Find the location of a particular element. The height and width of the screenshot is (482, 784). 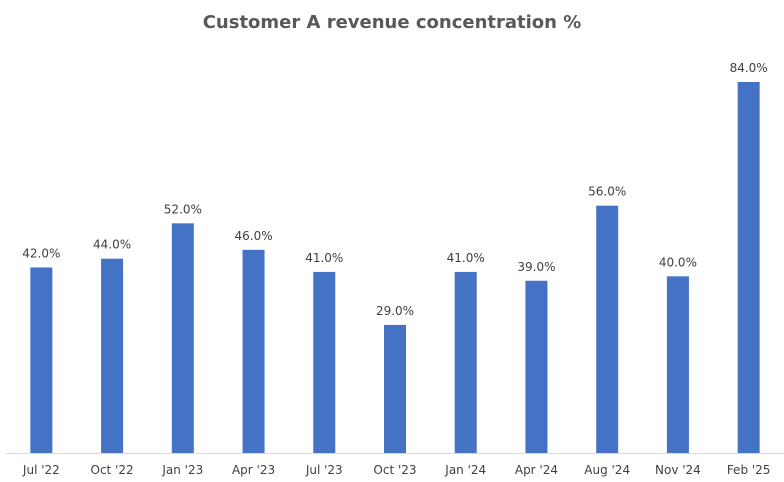

x-tick-label-8: Aug '24 is located at coordinates (607, 470).